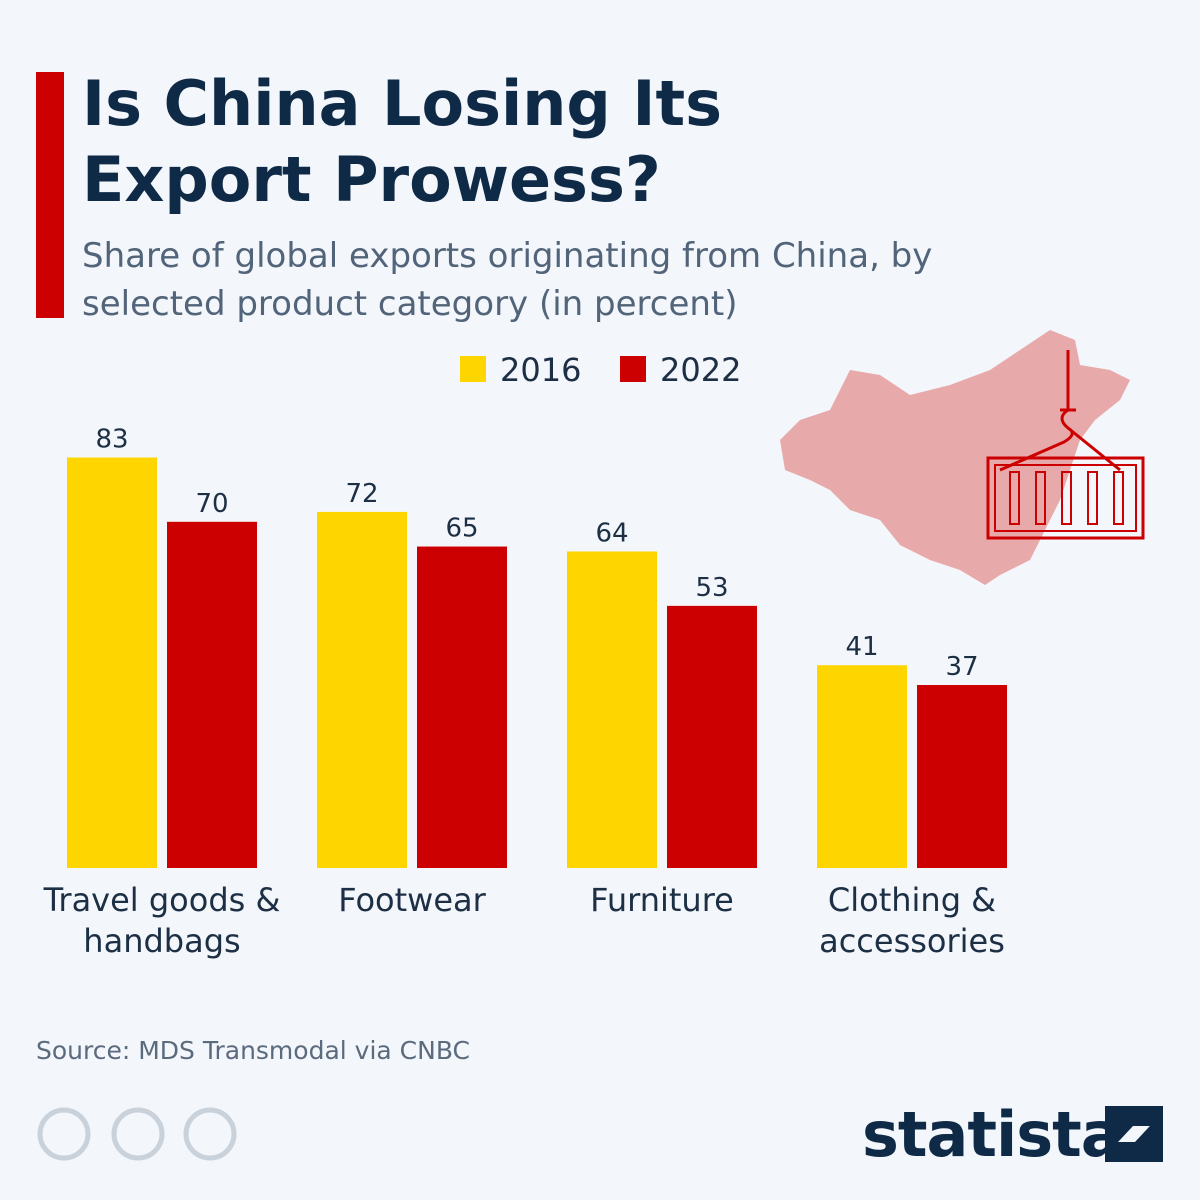 This screenshot has width=1200, height=1200. Describe the element at coordinates (961, 667) in the screenshot. I see `value-label: 37` at that location.